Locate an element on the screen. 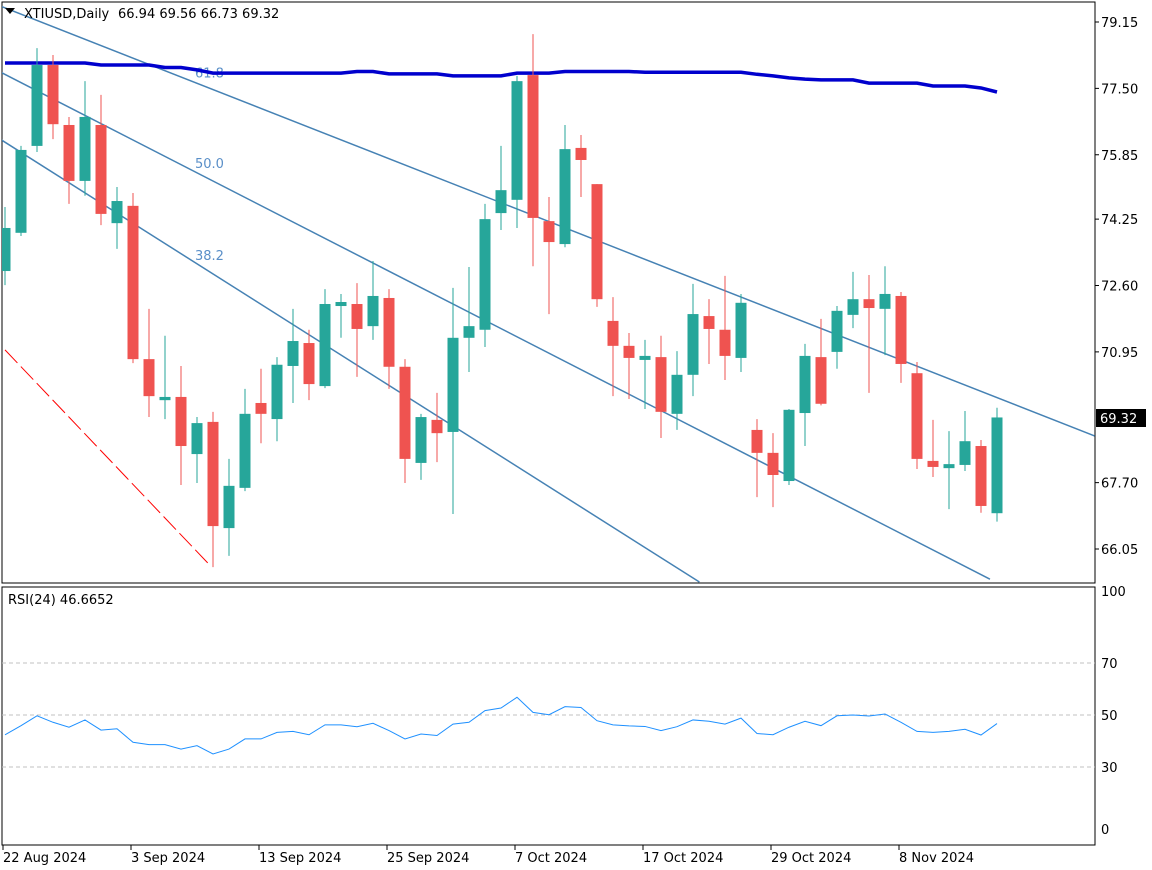  price-tick-label: 79.15 is located at coordinates (1119, 23).